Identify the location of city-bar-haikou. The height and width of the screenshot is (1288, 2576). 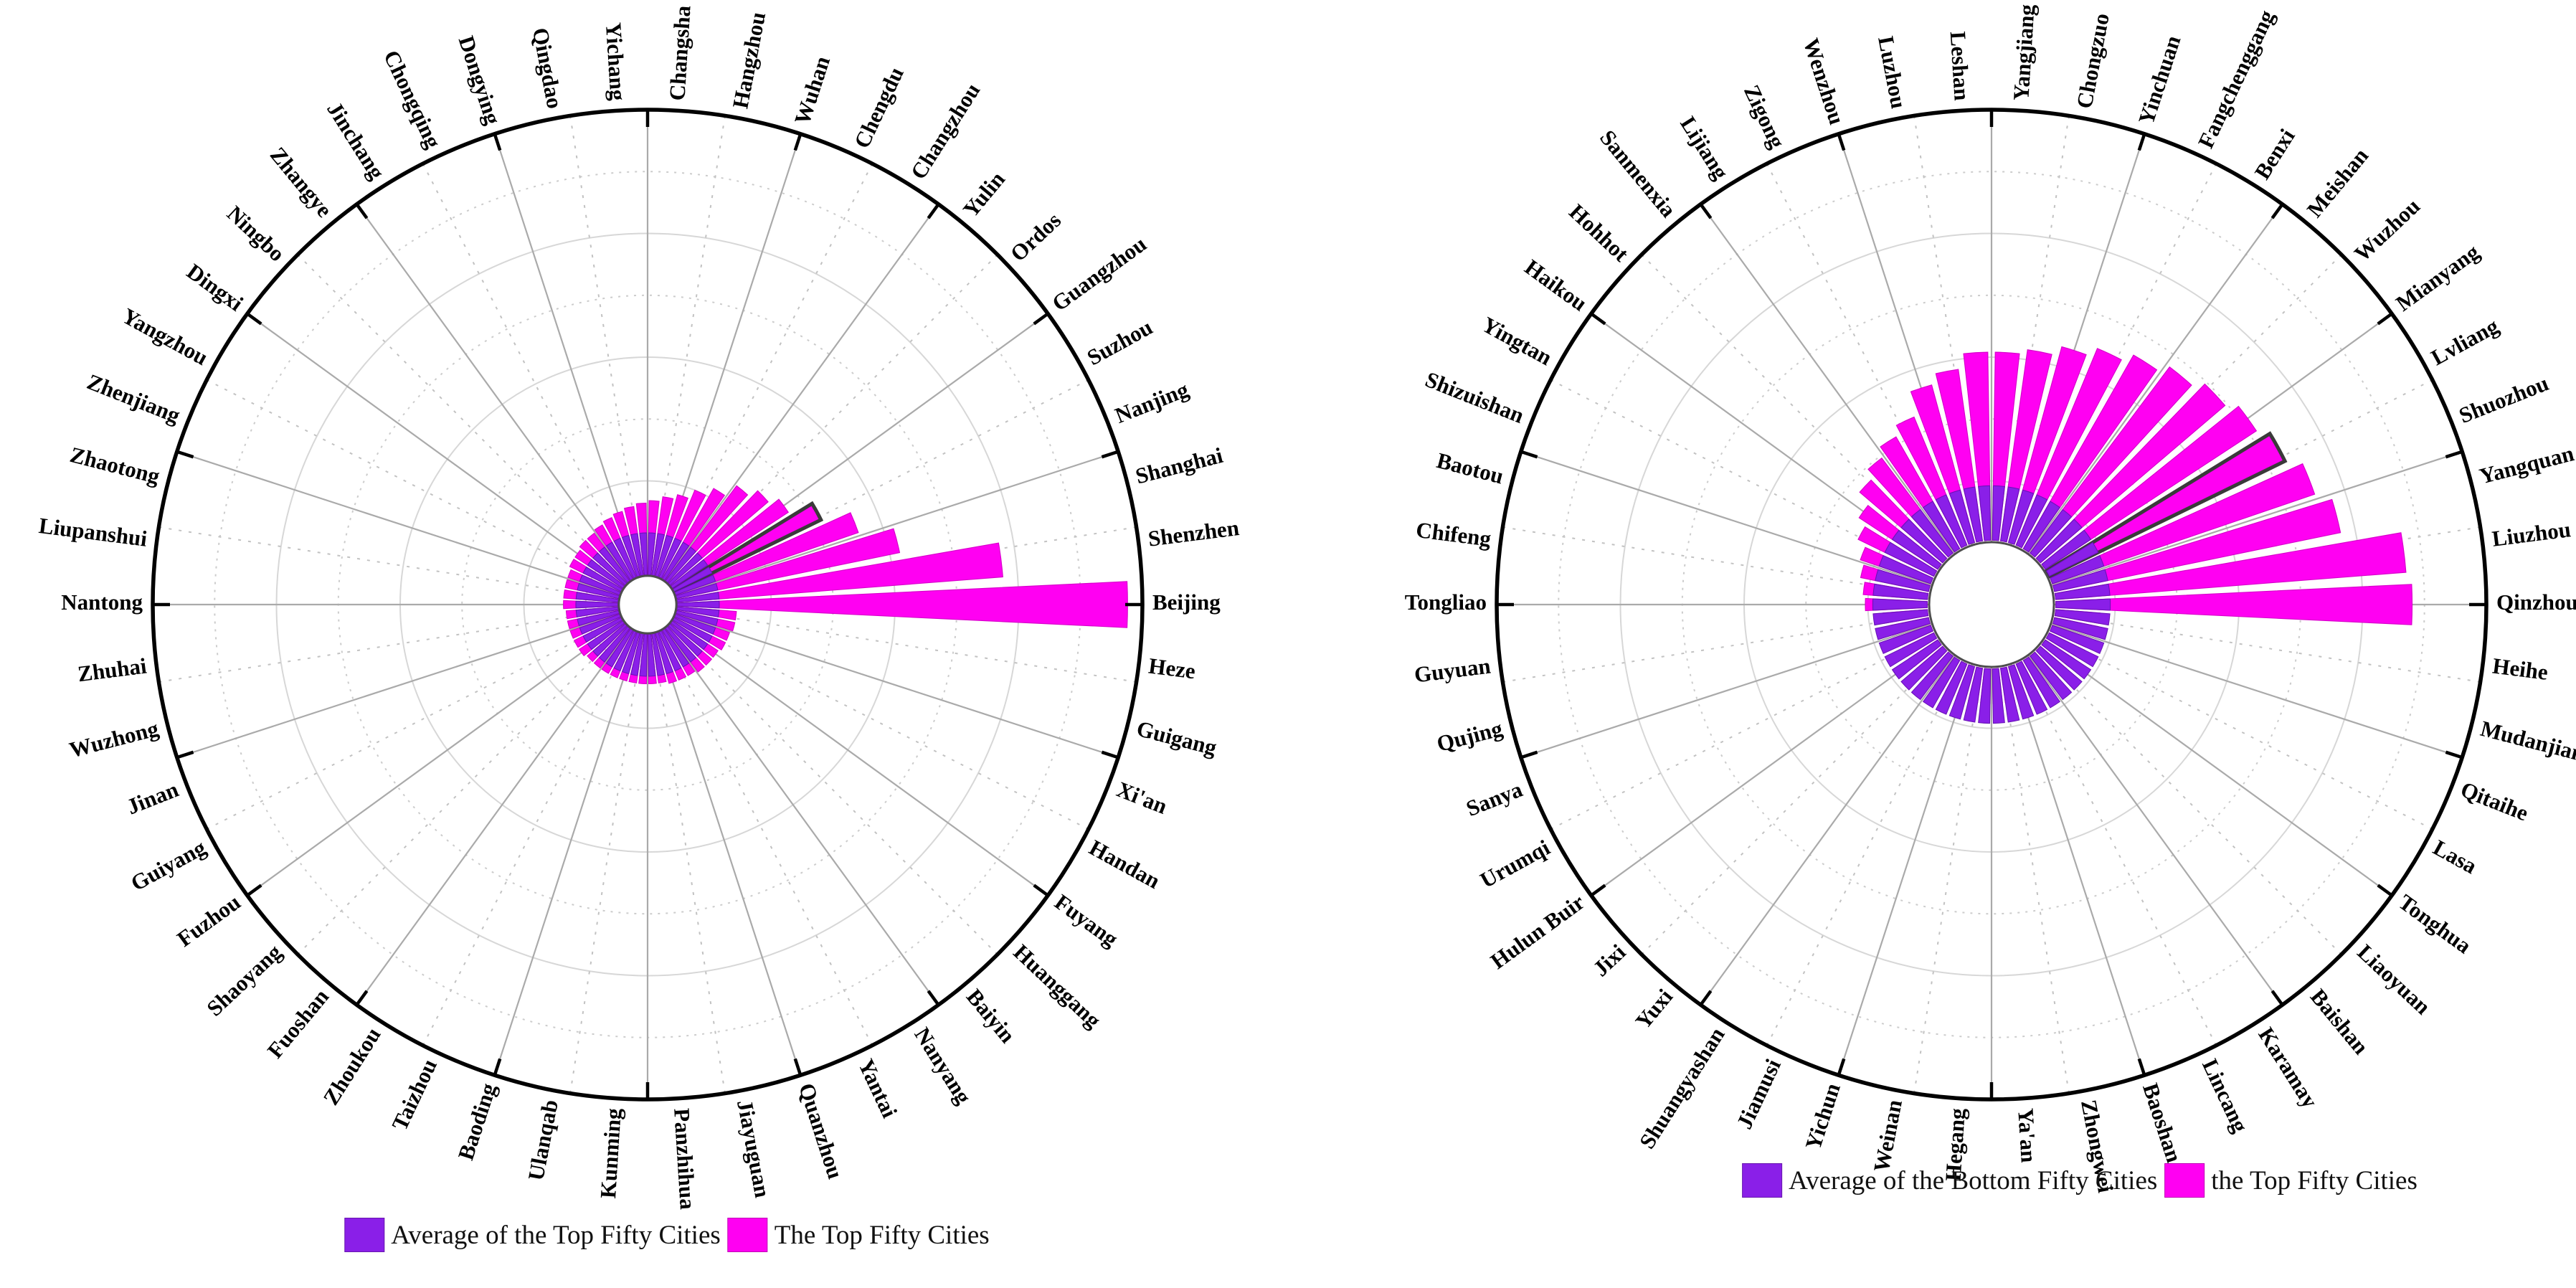
(1900, 537).